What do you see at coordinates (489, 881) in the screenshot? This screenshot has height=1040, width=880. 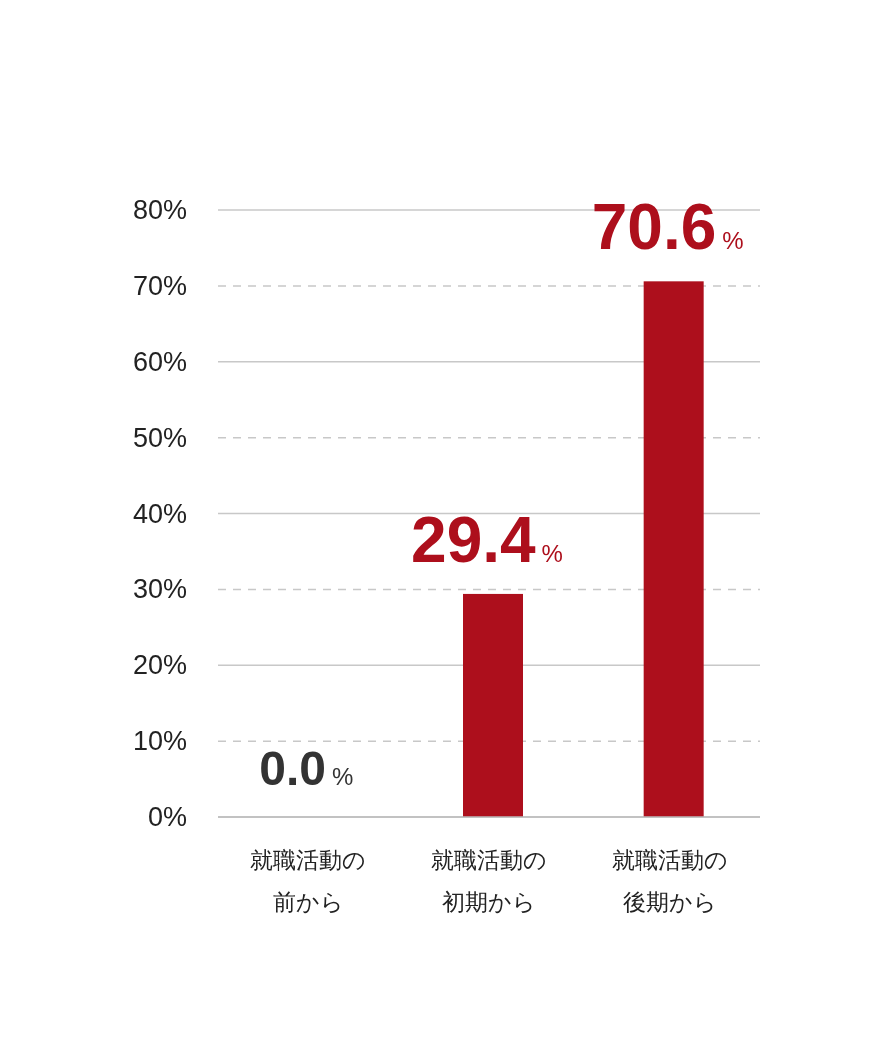 I see `x-tick-label: 就職活動の初期から` at bounding box center [489, 881].